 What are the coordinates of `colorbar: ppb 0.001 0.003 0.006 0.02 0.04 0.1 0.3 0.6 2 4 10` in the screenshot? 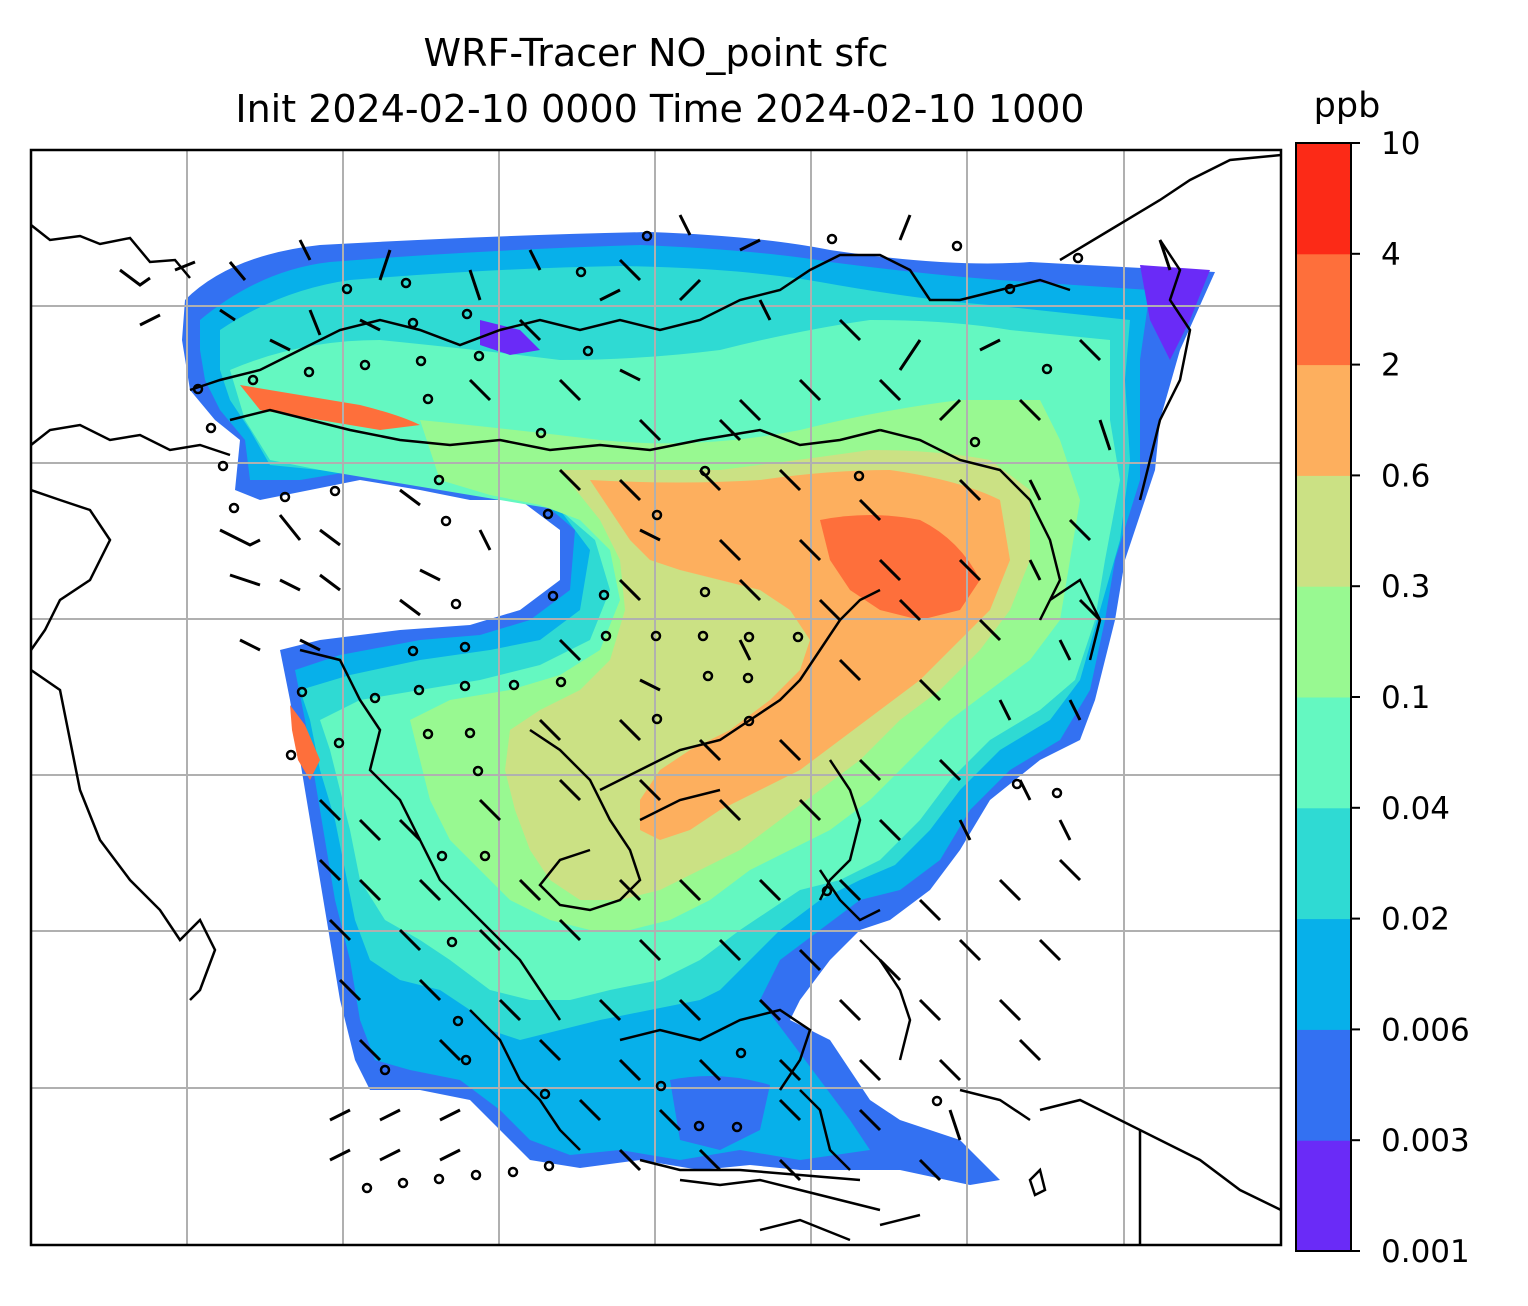 It's located at (1382, 678).